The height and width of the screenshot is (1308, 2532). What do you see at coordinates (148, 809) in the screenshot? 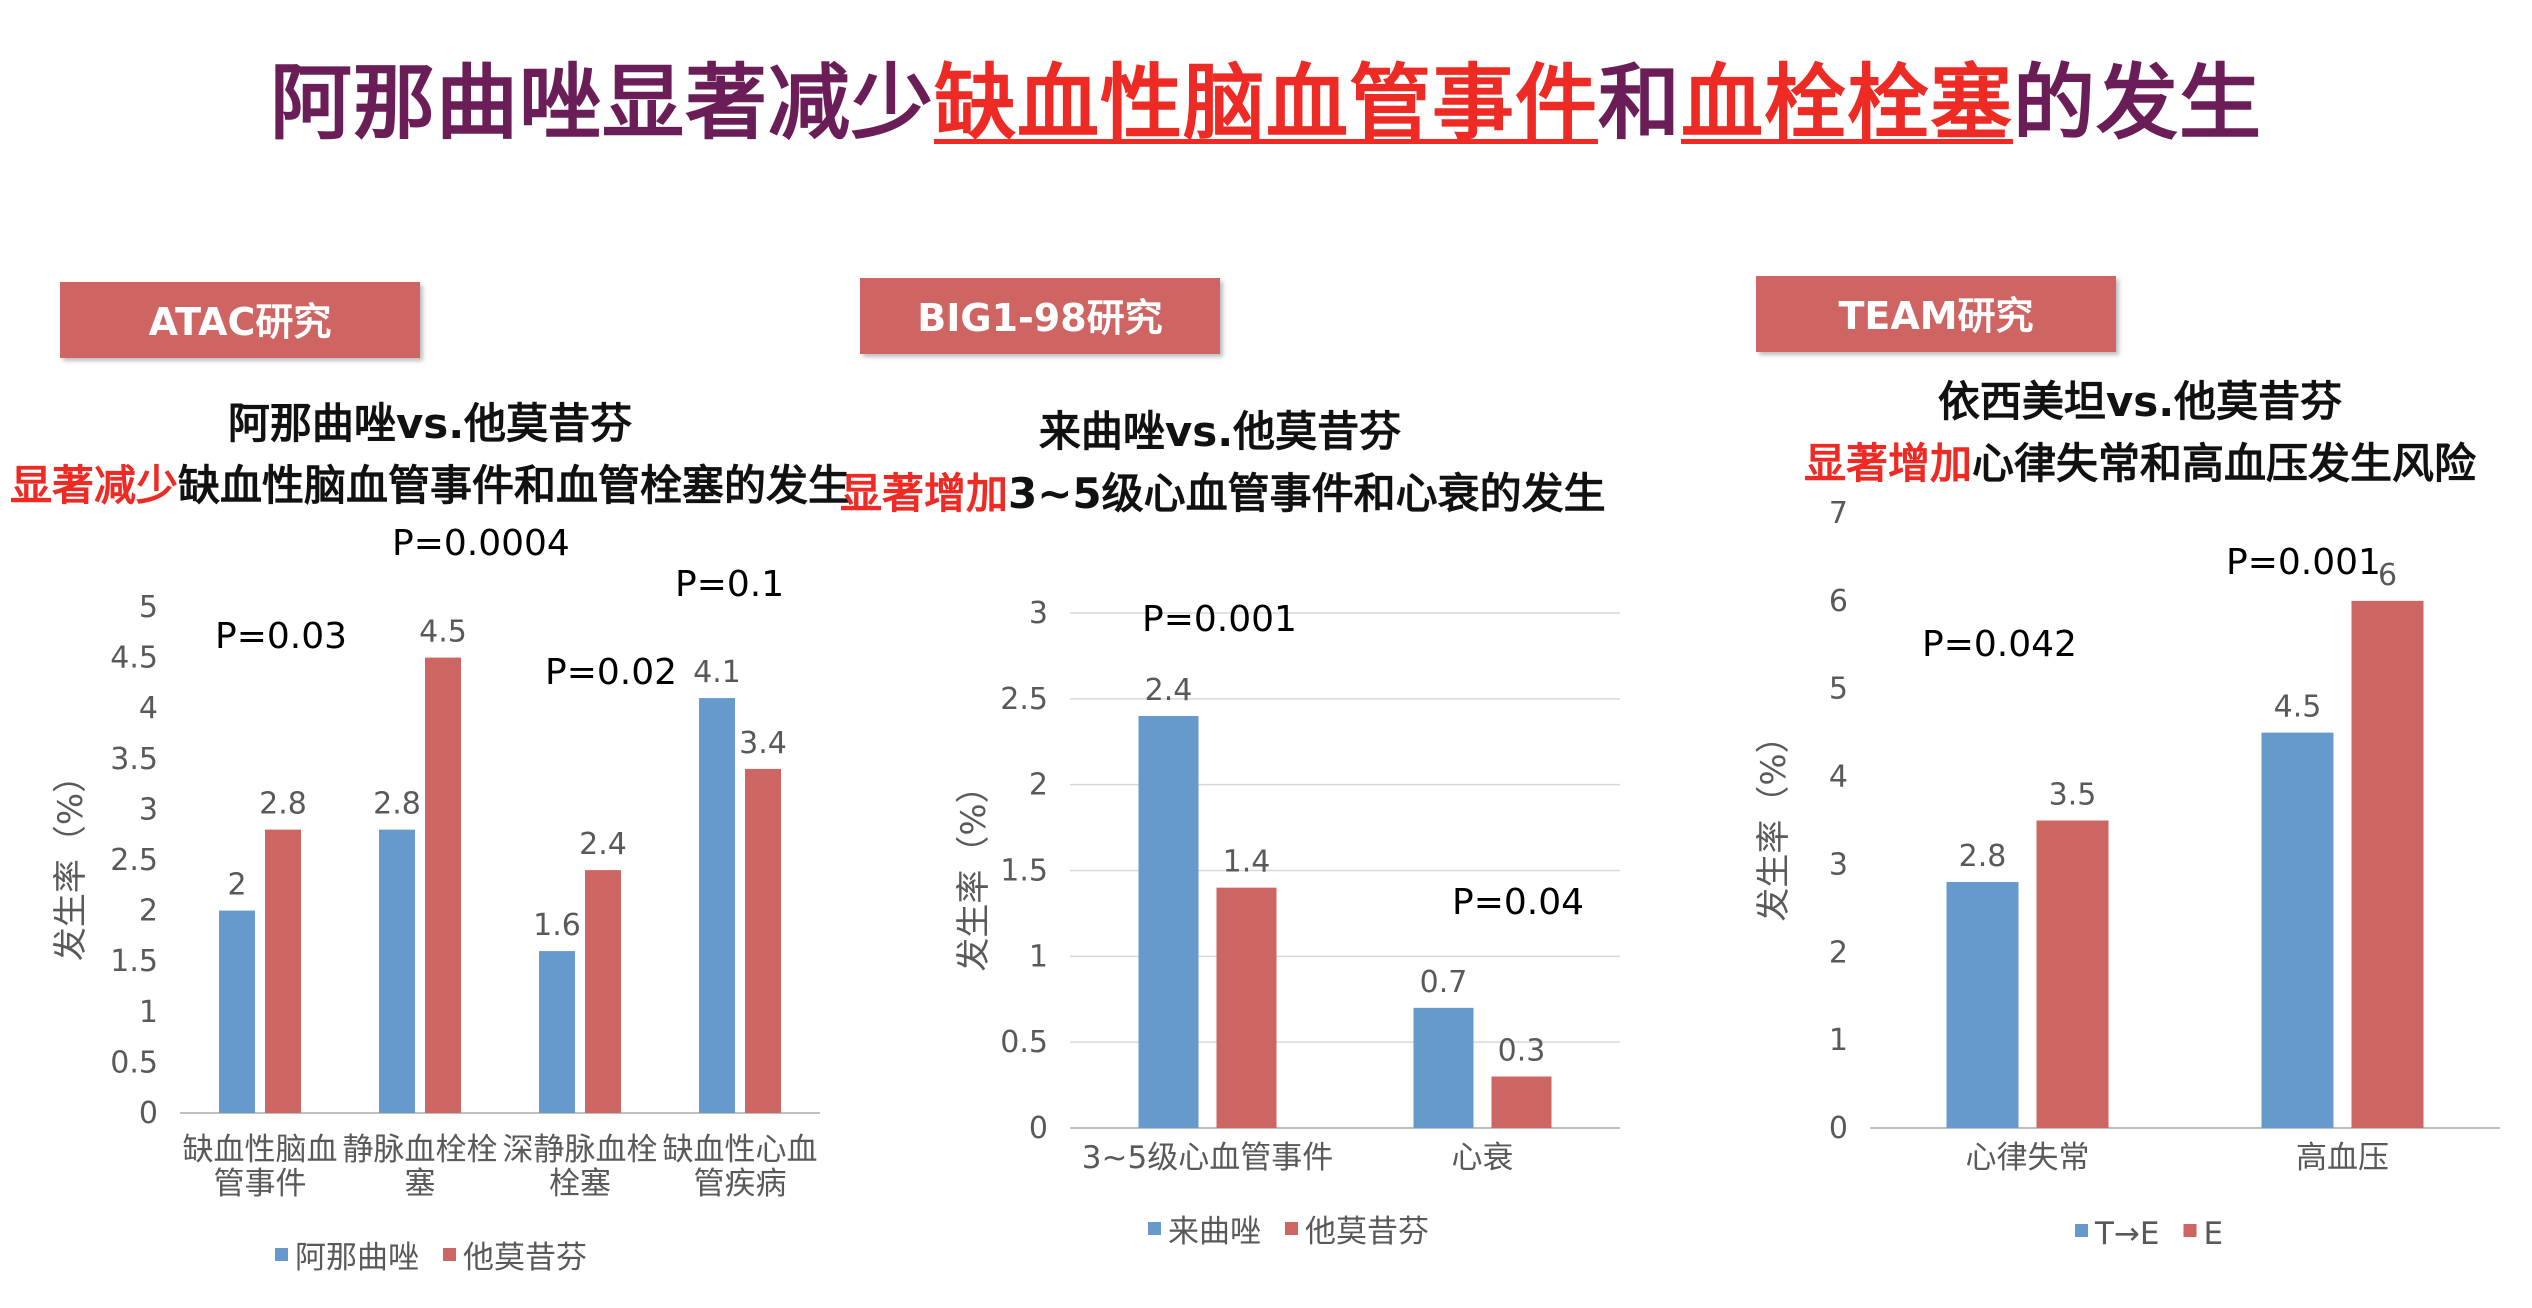
I see `chart1-y-tick-label: 3` at bounding box center [148, 809].